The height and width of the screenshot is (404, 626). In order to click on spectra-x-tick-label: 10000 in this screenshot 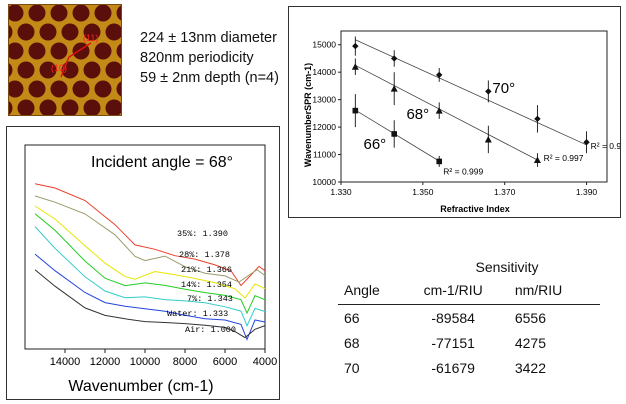, I will do `click(145, 362)`.